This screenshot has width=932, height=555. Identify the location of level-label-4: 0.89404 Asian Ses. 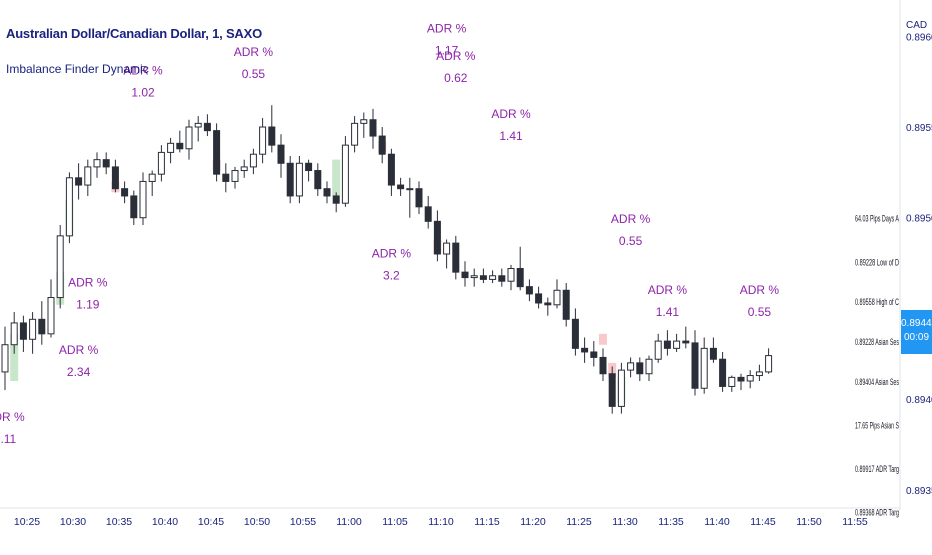
(877, 382).